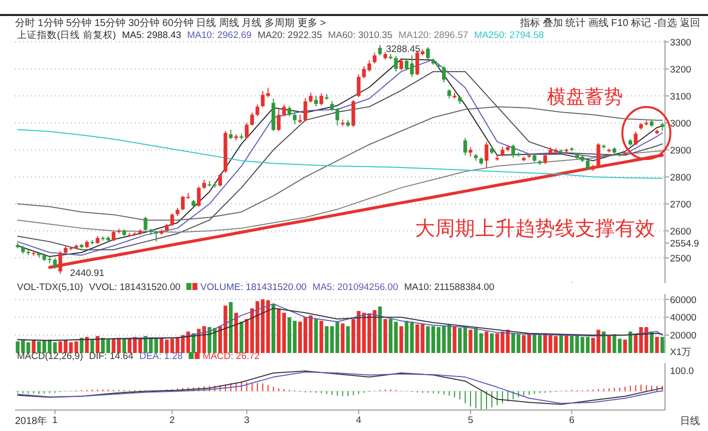 The image size is (708, 431). What do you see at coordinates (471, 420) in the screenshot?
I see `x-tick-label: 5` at bounding box center [471, 420].